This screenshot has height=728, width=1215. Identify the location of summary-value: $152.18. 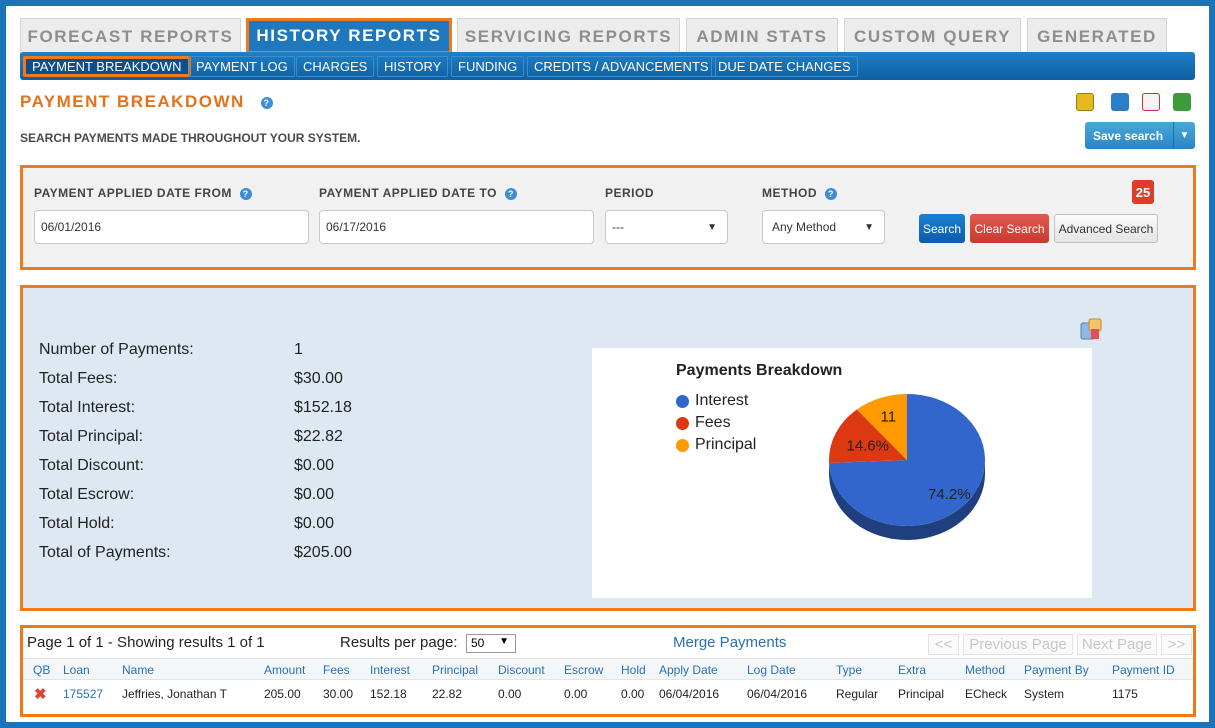
(323, 407).